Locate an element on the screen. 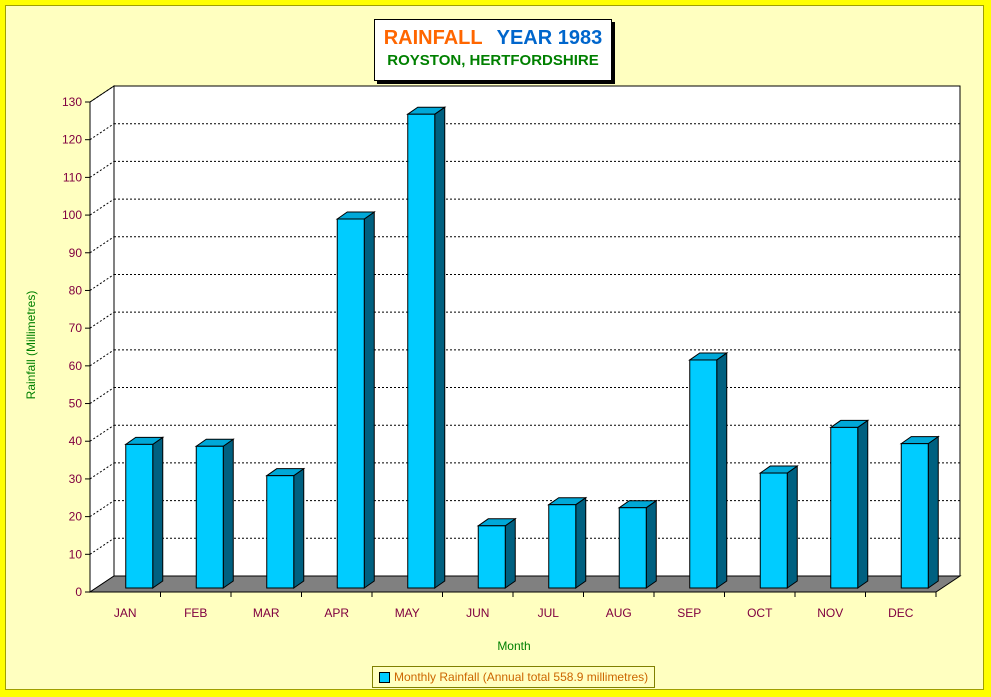 This screenshot has height=697, width=991. bar-mar is located at coordinates (285, 528).